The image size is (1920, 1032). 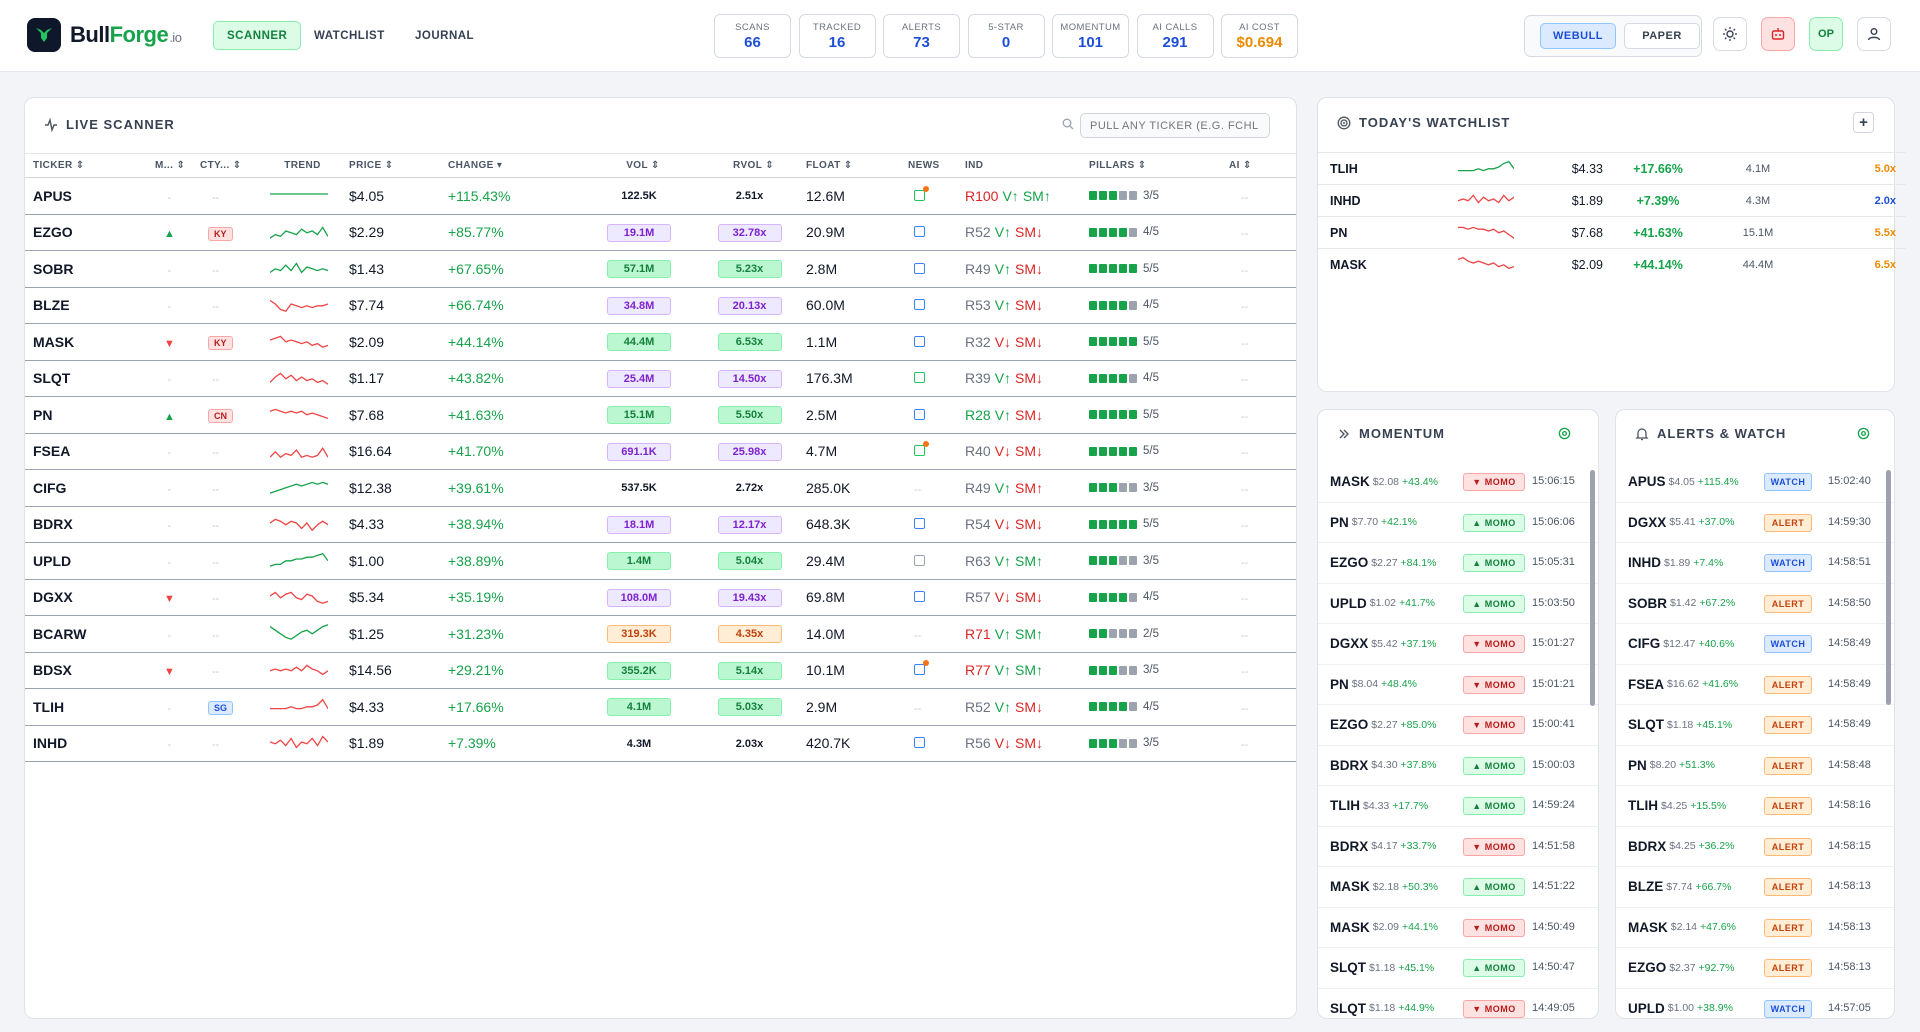 What do you see at coordinates (639, 165) in the screenshot?
I see `column-header: VOL ⇕` at bounding box center [639, 165].